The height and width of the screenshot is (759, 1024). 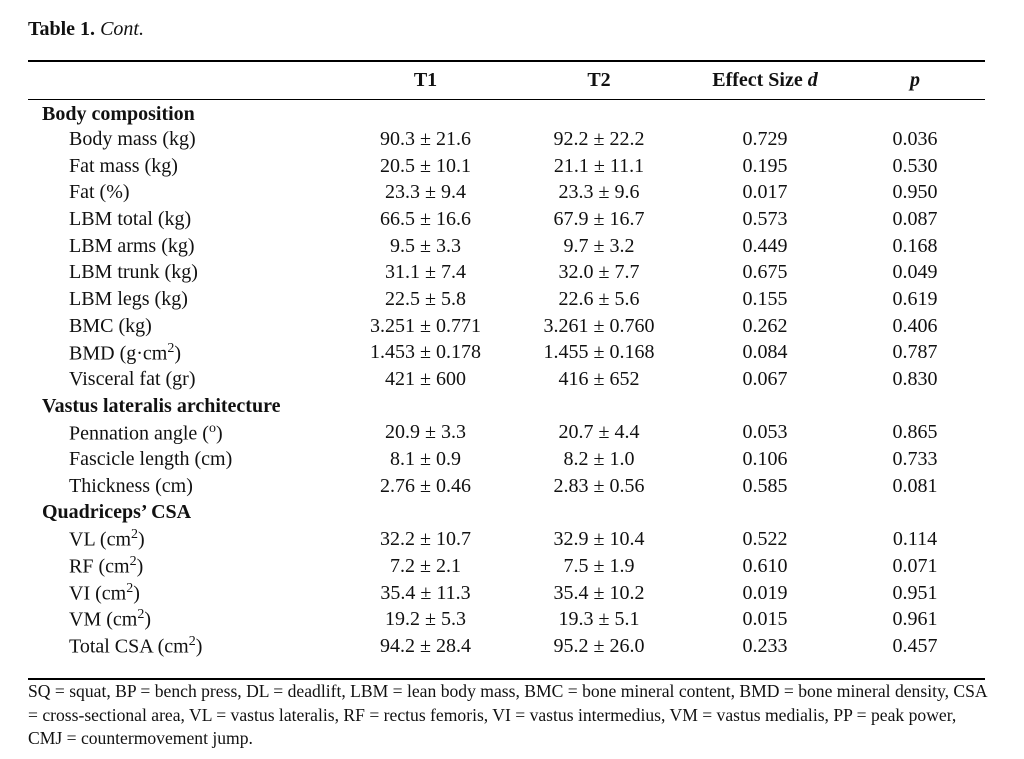 I want to click on row-label: Fat mass (kg), so click(x=183, y=166).